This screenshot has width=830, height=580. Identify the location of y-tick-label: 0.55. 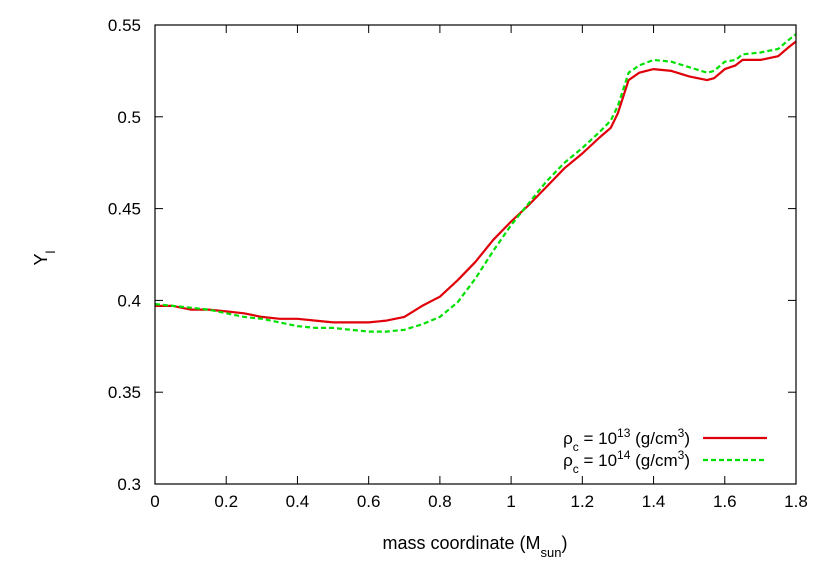
(124, 25).